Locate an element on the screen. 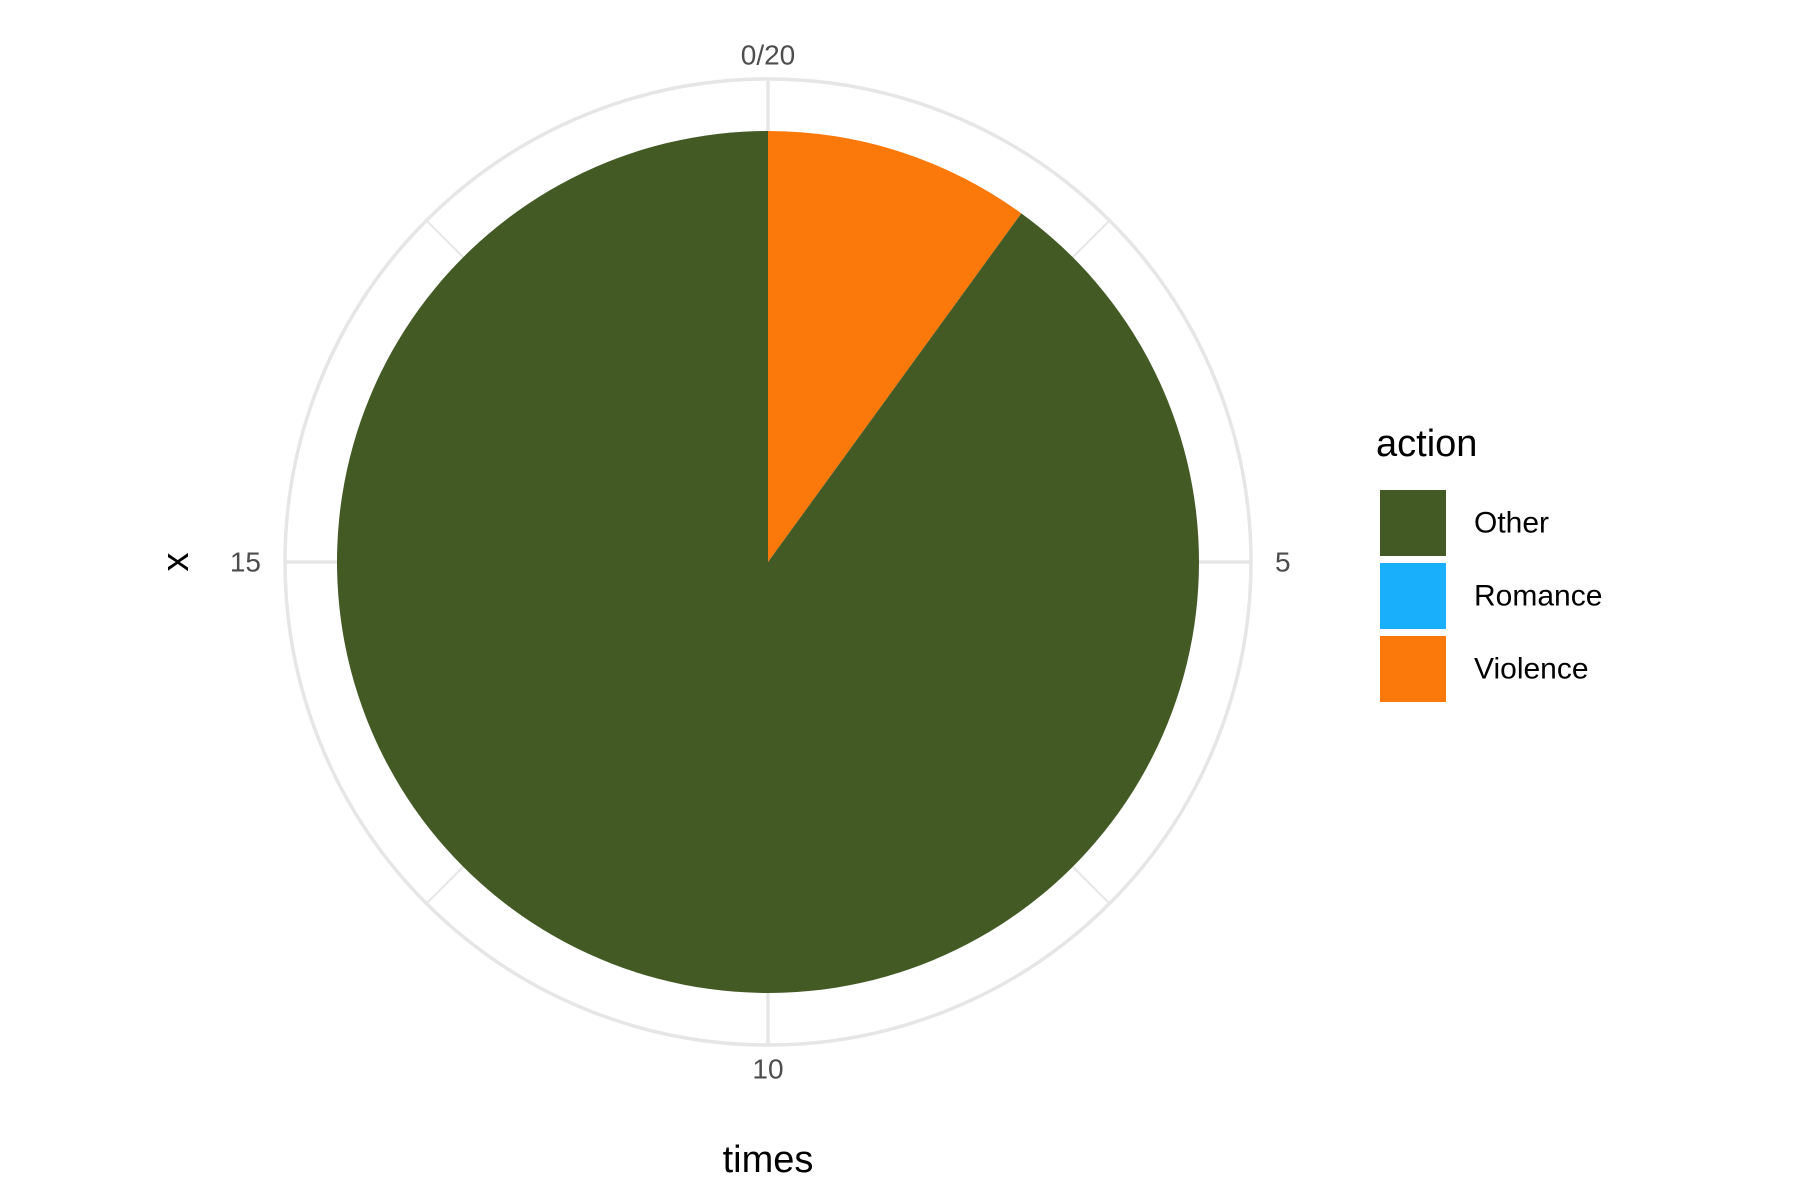 This screenshot has height=1200, width=1800. legend-label-violence: Violence is located at coordinates (1531, 669).